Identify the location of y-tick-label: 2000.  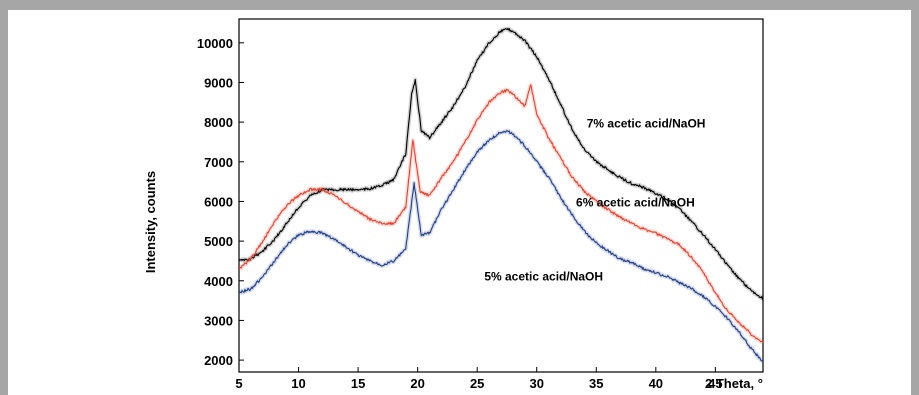
(218, 360).